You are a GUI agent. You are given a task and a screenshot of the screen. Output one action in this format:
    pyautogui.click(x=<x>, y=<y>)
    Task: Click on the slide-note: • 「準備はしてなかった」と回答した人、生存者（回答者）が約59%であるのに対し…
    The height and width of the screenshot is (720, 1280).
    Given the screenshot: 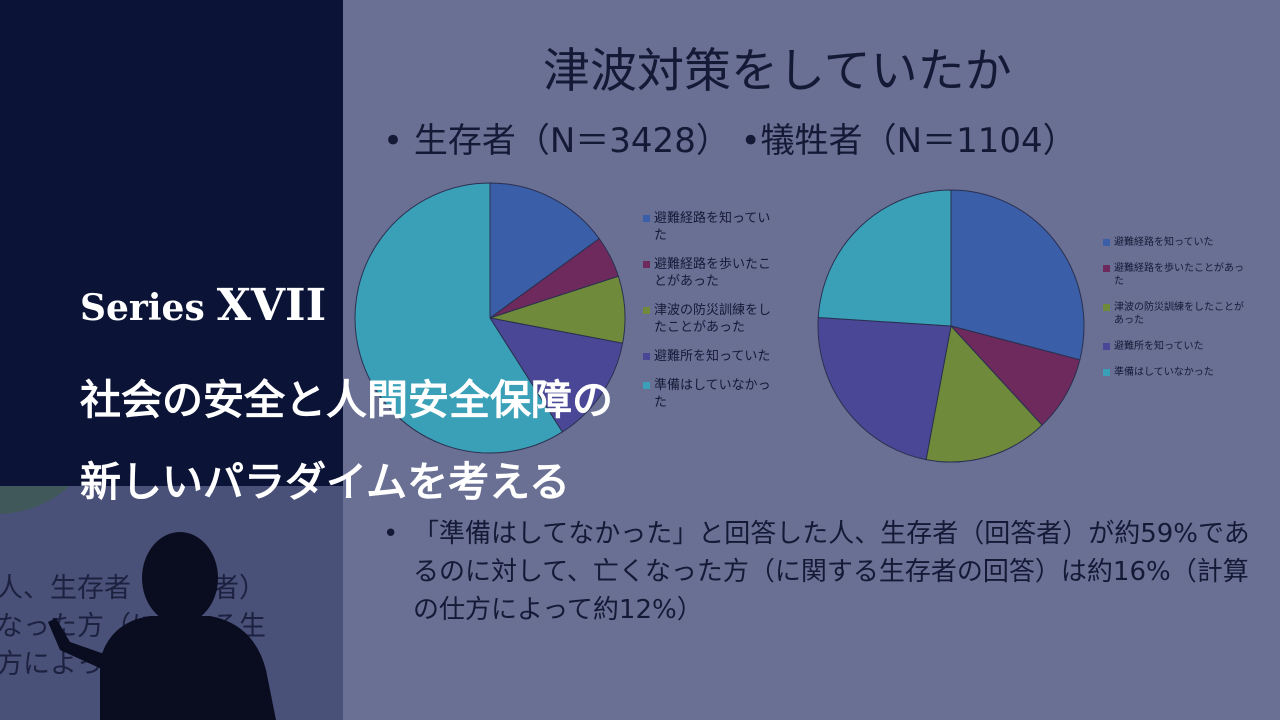 What is the action you would take?
    pyautogui.click(x=823, y=572)
    